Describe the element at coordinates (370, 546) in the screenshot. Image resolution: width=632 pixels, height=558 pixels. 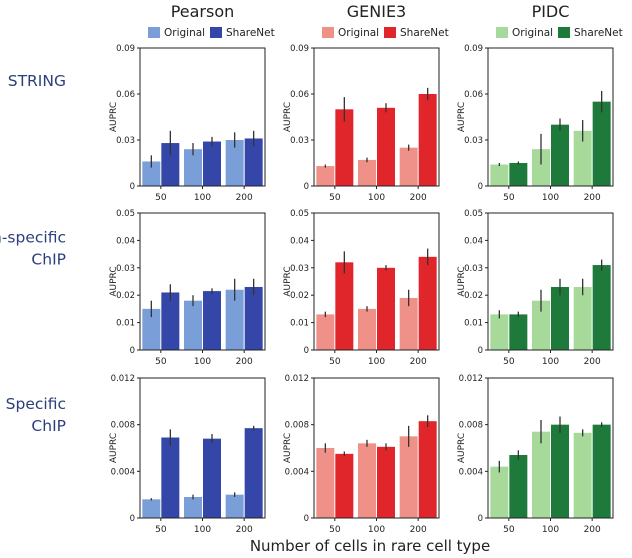
I see `x-axis-title: Number of cells in rare cell type` at that location.